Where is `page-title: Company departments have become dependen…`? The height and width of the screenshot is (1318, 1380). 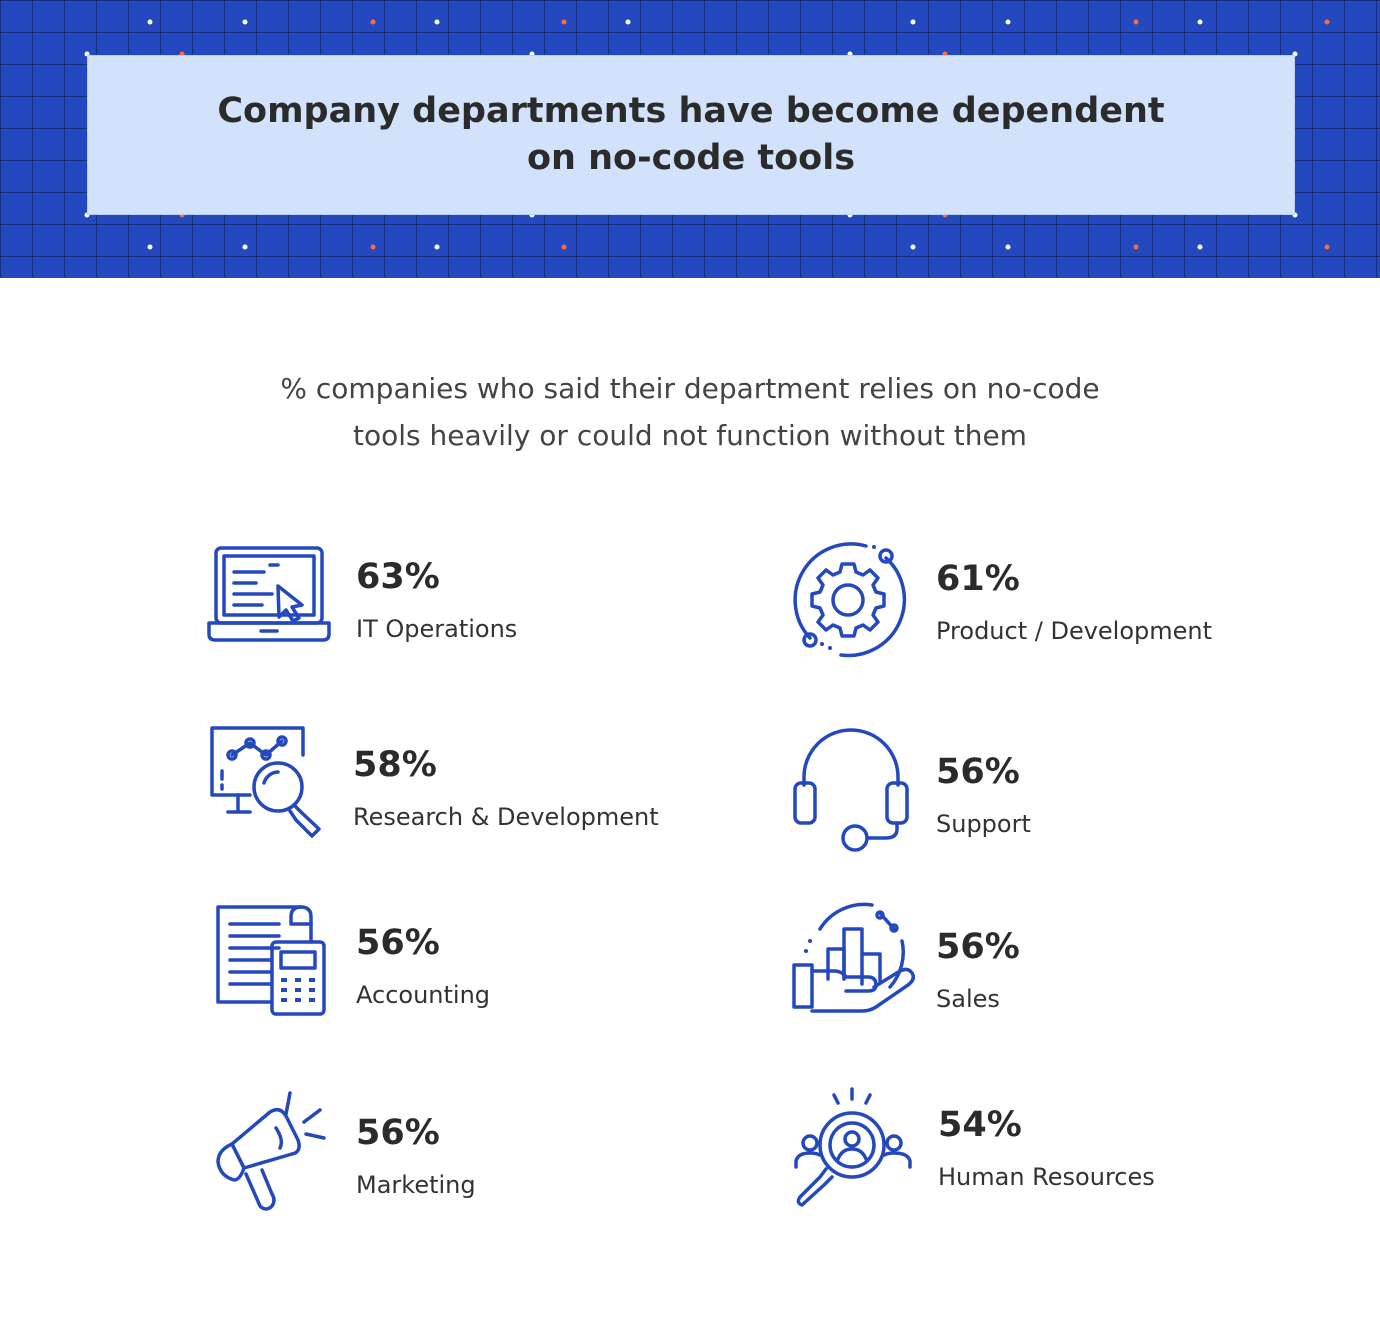 page-title: Company departments have become dependen… is located at coordinates (691, 135).